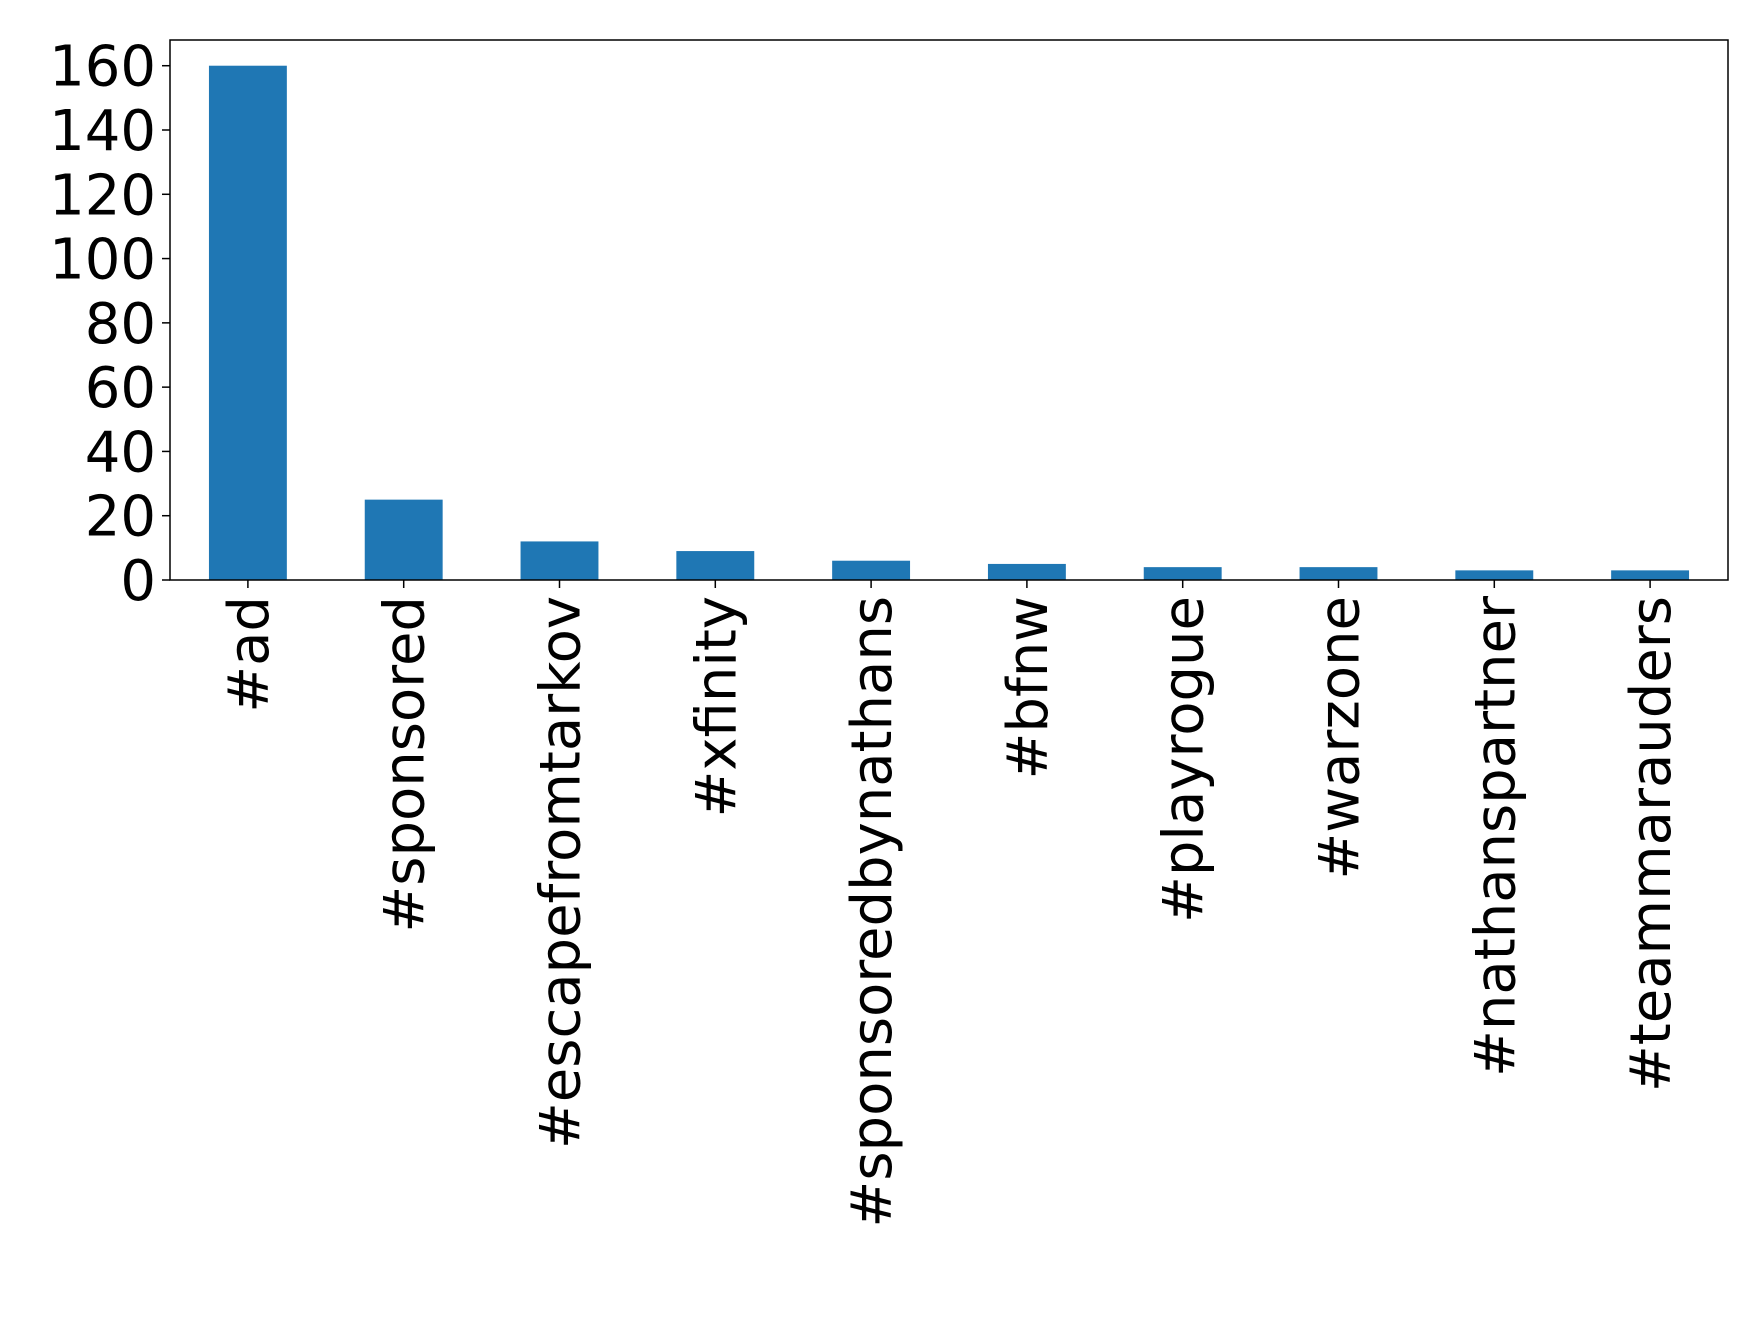  What do you see at coordinates (102, 131) in the screenshot?
I see `y-tick-label: 140` at bounding box center [102, 131].